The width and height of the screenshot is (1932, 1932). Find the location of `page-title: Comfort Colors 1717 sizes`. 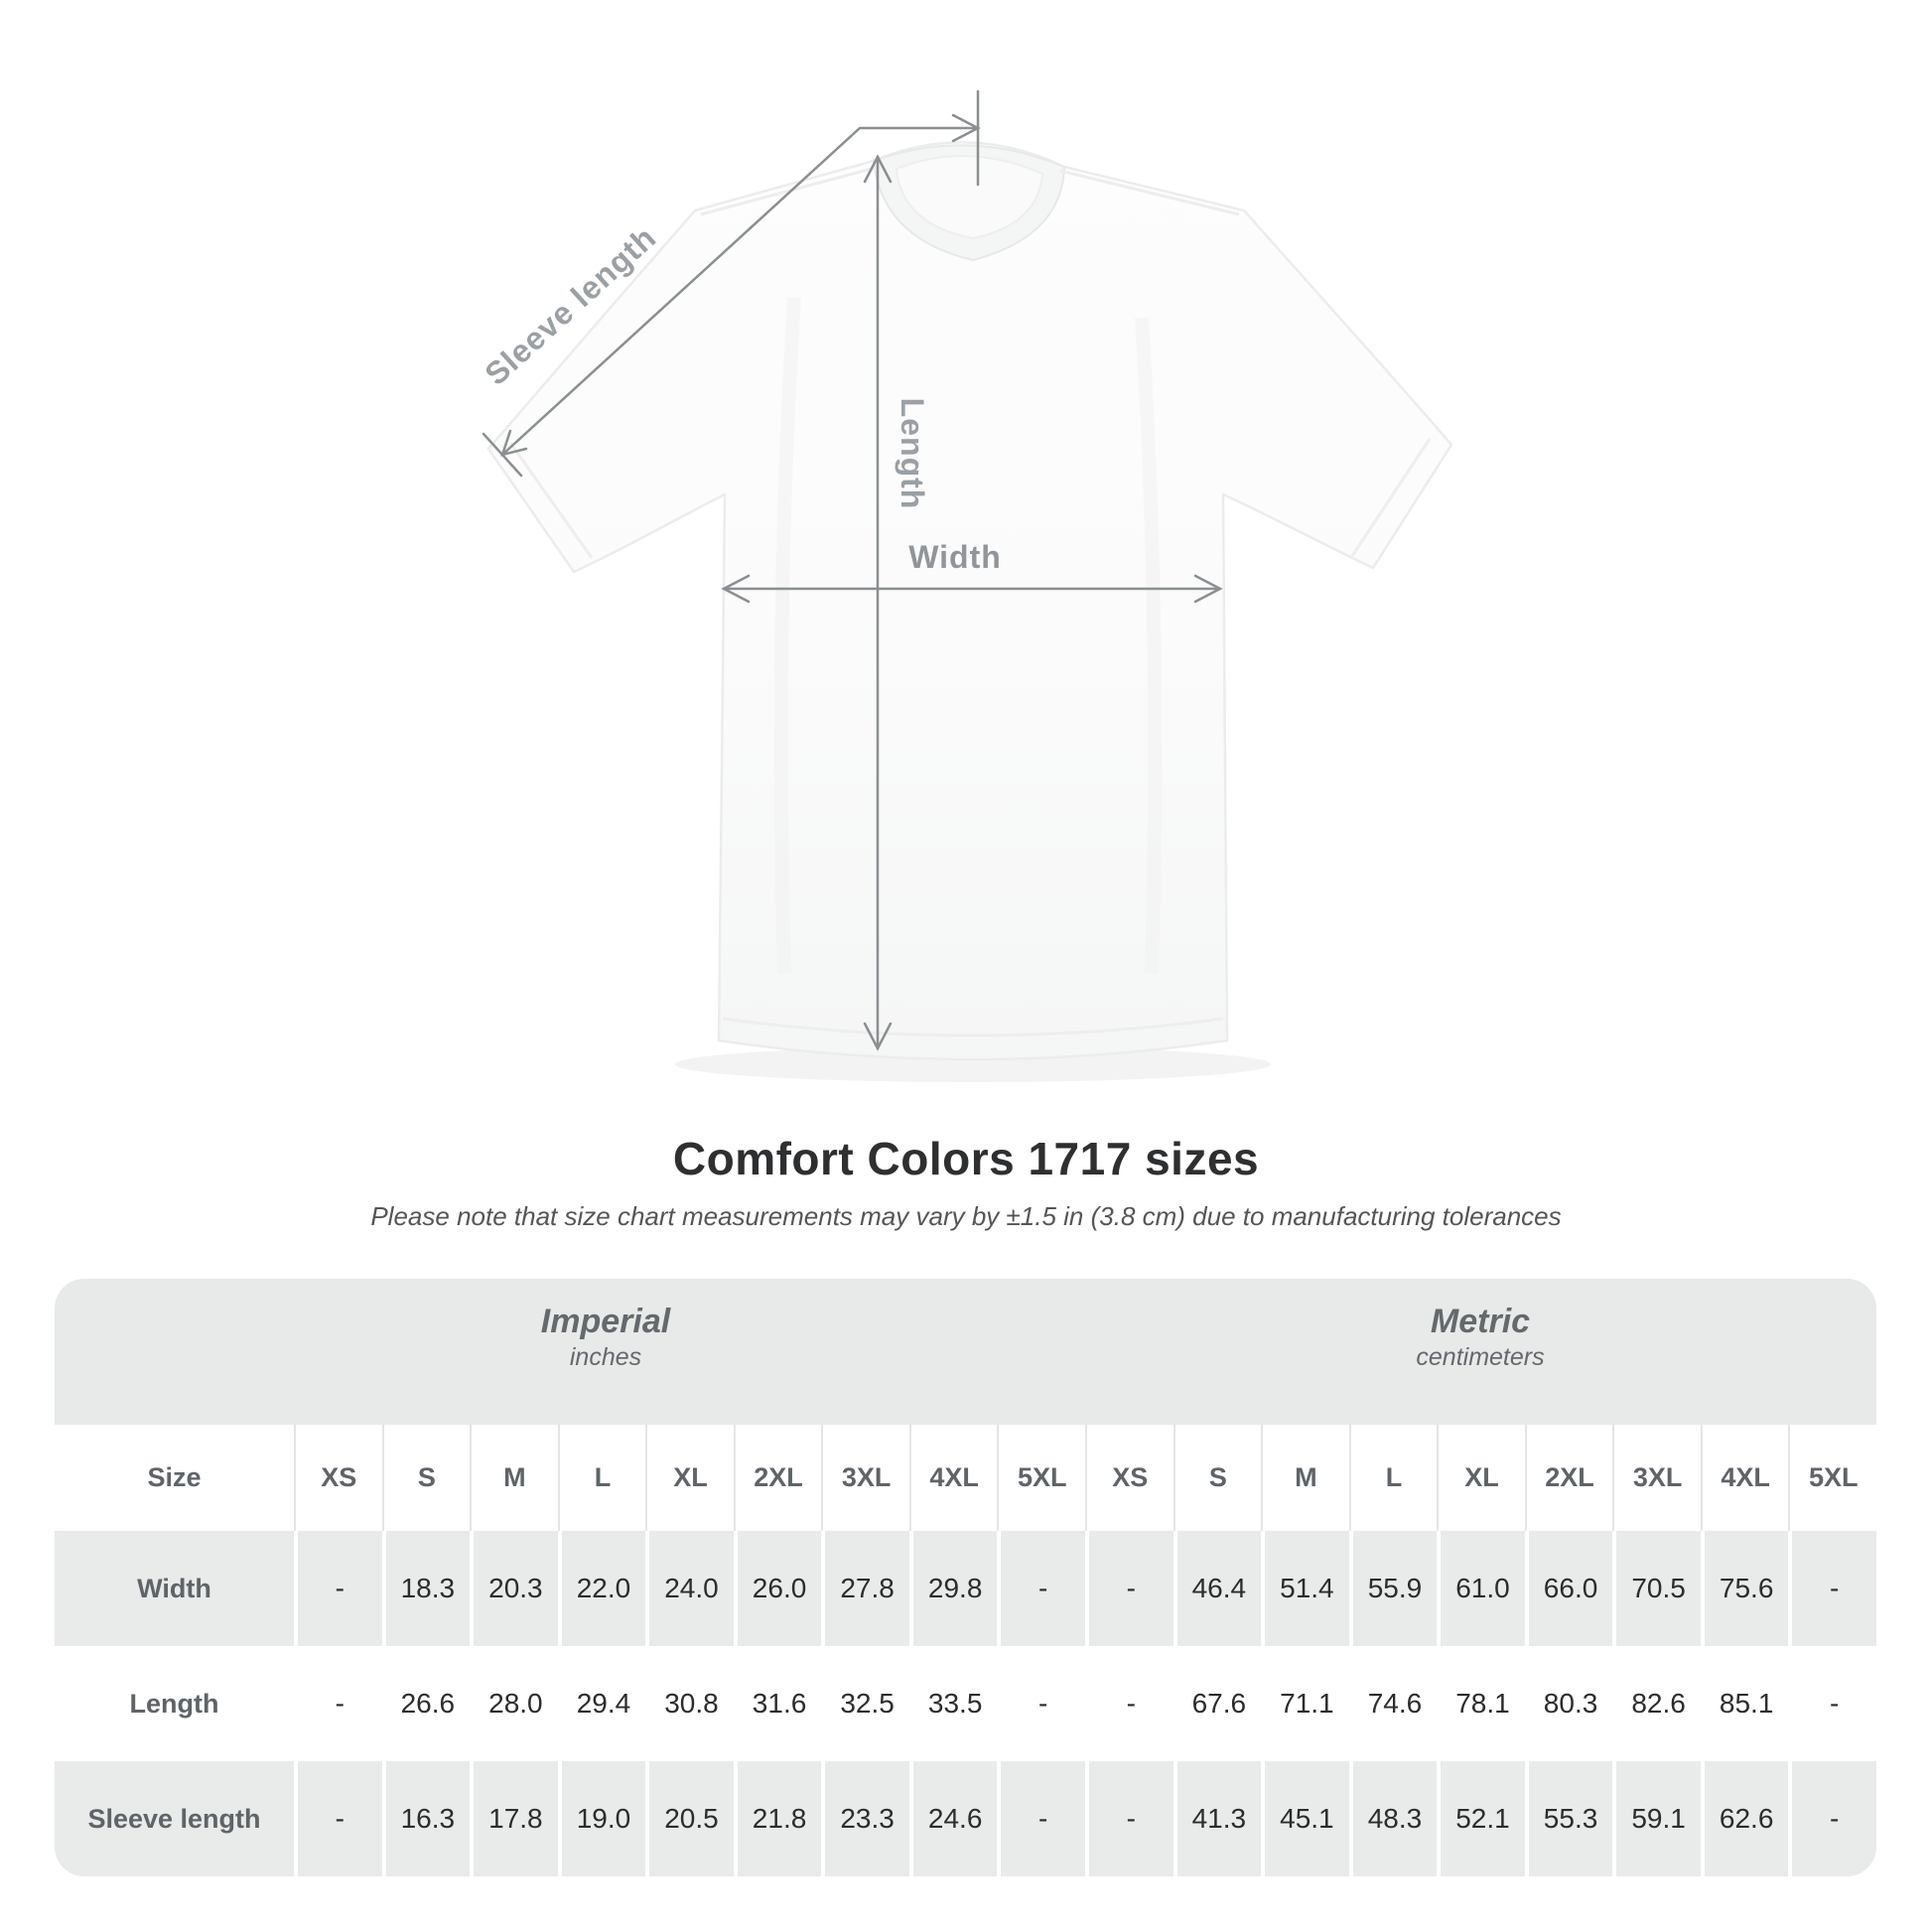

page-title: Comfort Colors 1717 sizes is located at coordinates (966, 1159).